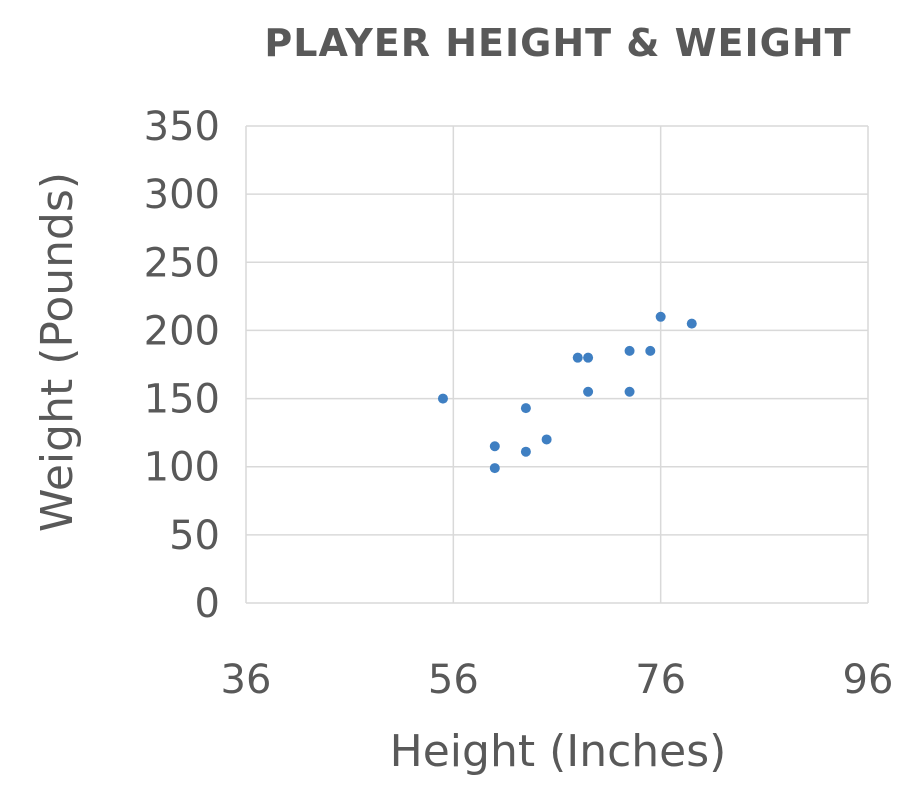 Image resolution: width=910 pixels, height=796 pixels. Describe the element at coordinates (182, 195) in the screenshot. I see `y-tick-label: 300` at that location.